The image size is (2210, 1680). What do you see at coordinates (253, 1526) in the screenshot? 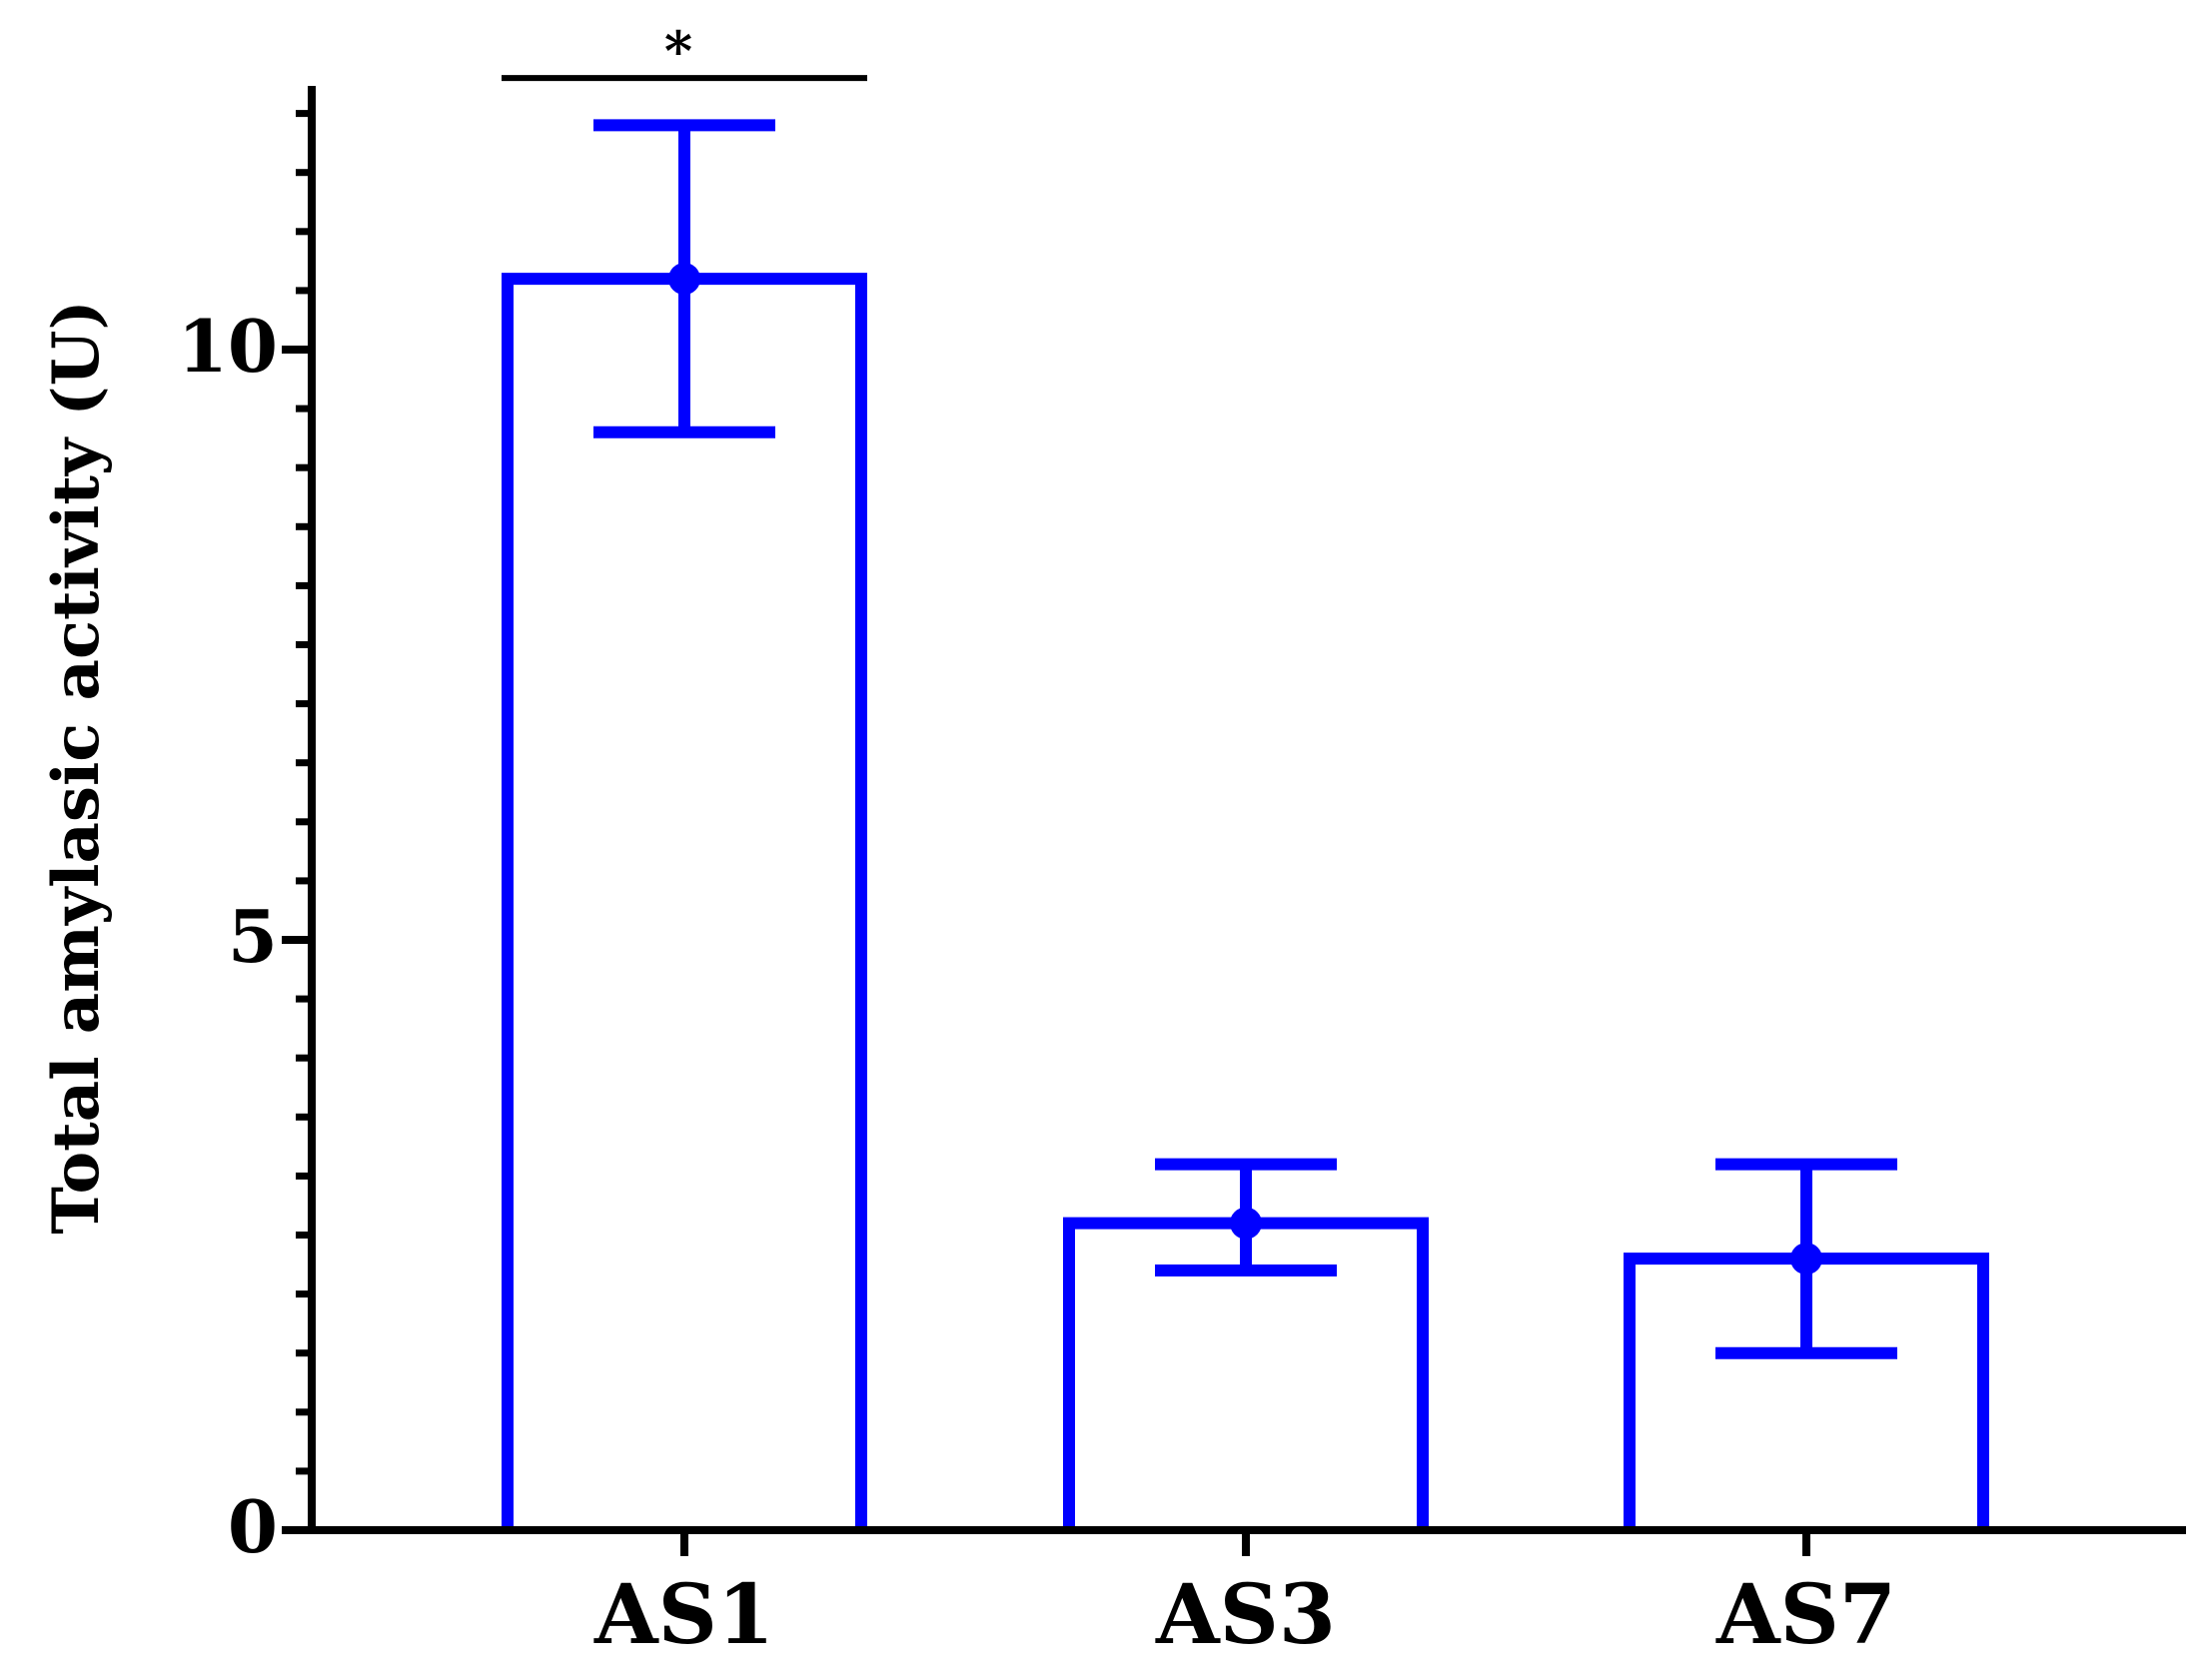
I see `y-tick-label: 0` at bounding box center [253, 1526].